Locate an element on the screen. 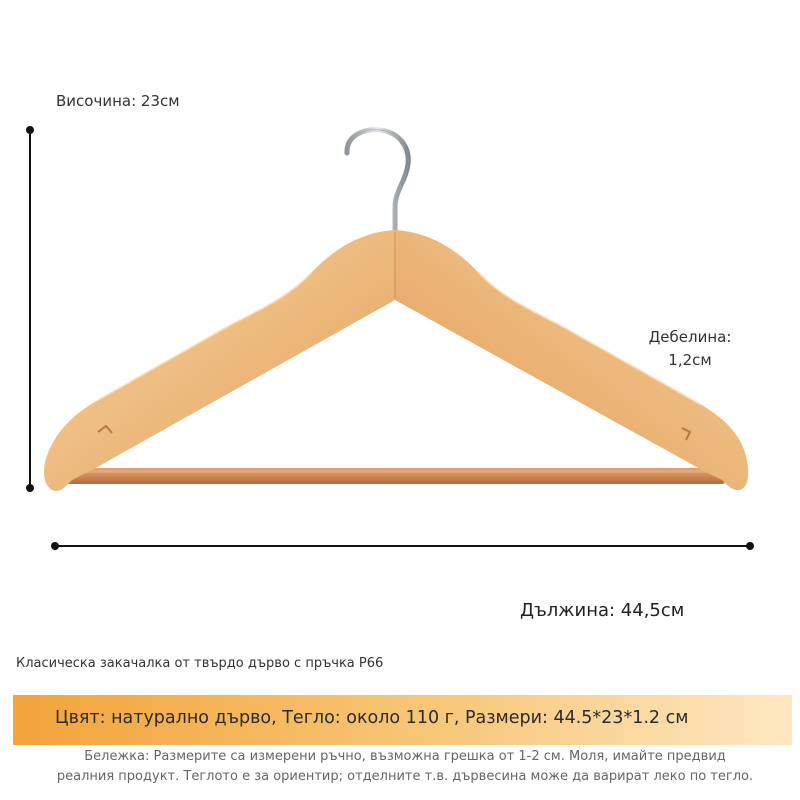 The height and width of the screenshot is (800, 800). right-notch is located at coordinates (686, 434).